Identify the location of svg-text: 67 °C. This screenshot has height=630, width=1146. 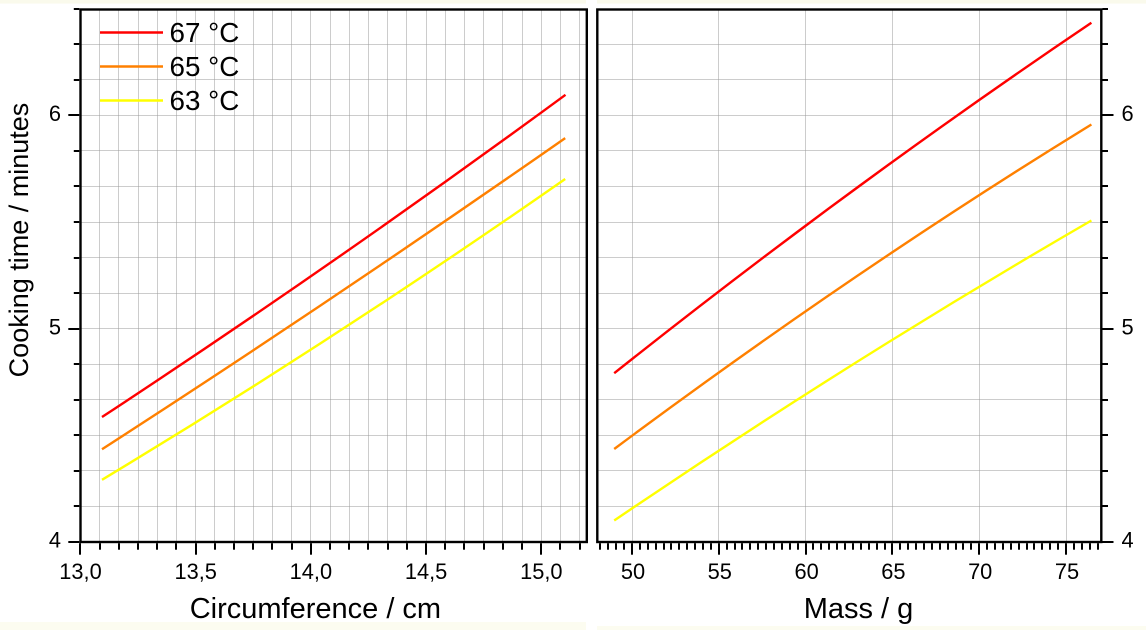
(205, 32).